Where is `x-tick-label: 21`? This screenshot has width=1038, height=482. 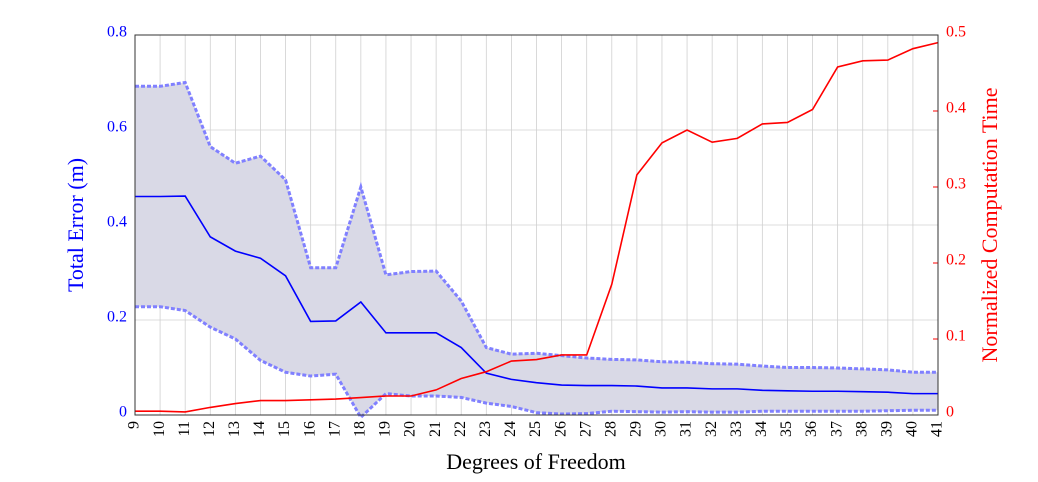
x-tick-label: 21 is located at coordinates (435, 429).